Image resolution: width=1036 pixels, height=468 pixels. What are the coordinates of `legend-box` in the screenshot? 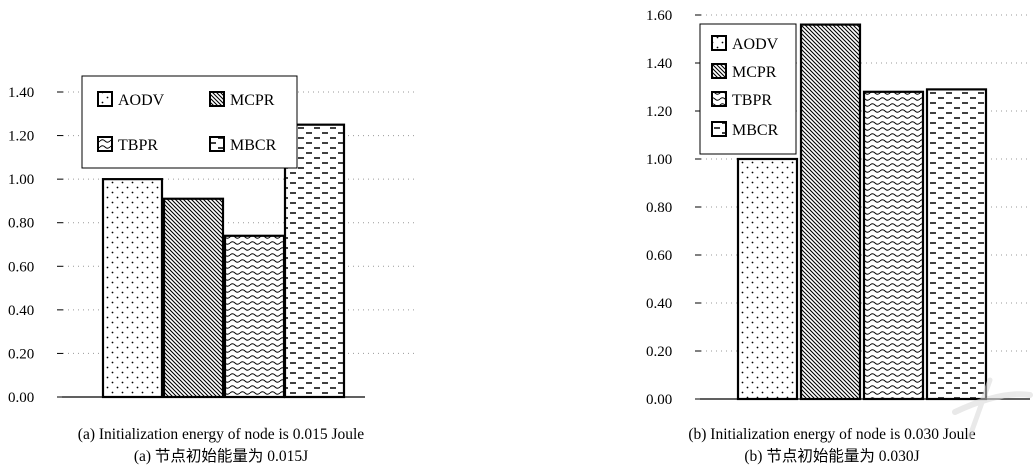 It's located at (189, 122).